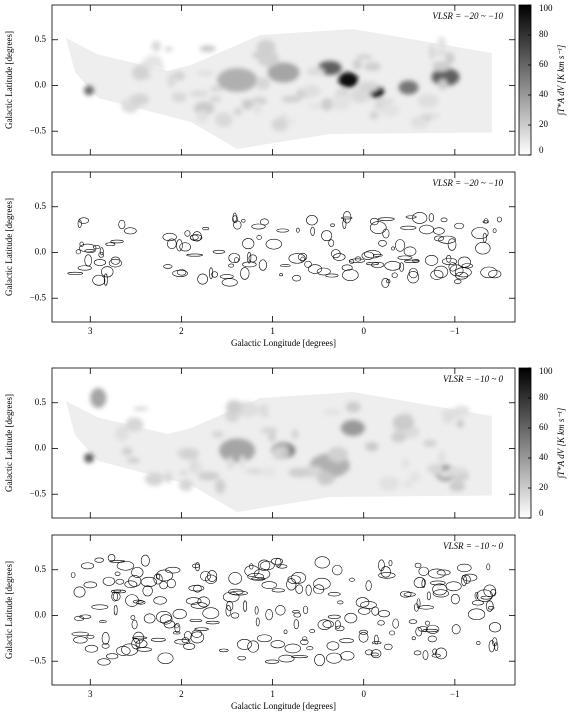  What do you see at coordinates (278, 89) in the screenshot?
I see `map-coverage` at bounding box center [278, 89].